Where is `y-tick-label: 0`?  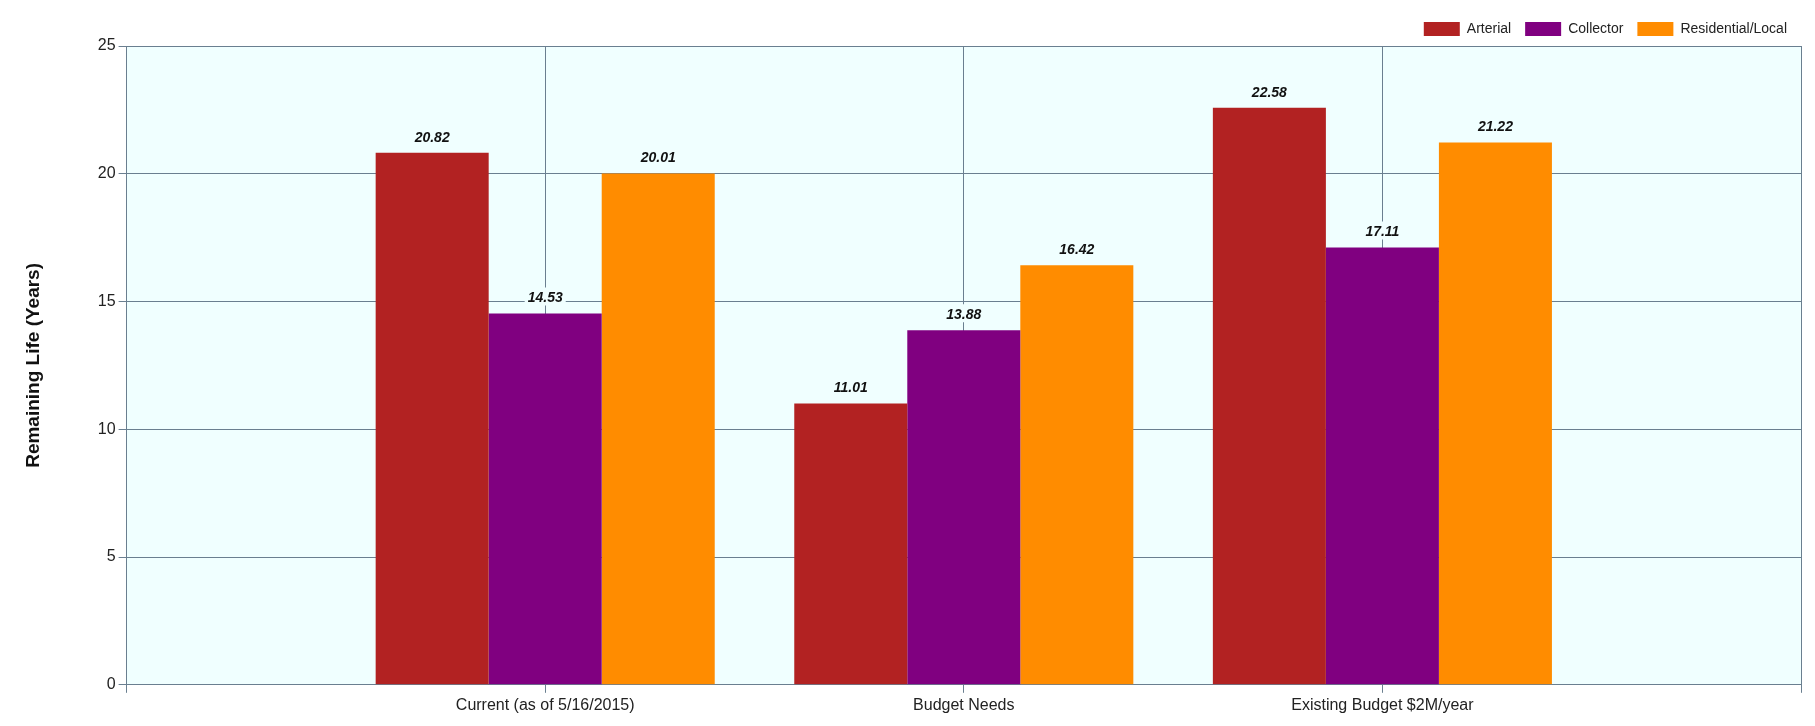 y-tick-label: 0 is located at coordinates (111, 684).